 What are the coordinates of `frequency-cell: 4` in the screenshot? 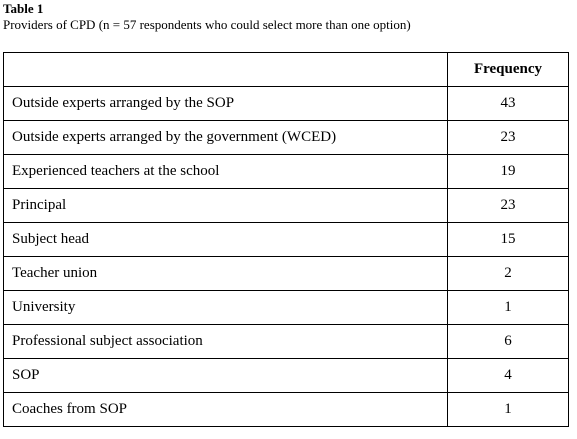 It's located at (508, 375).